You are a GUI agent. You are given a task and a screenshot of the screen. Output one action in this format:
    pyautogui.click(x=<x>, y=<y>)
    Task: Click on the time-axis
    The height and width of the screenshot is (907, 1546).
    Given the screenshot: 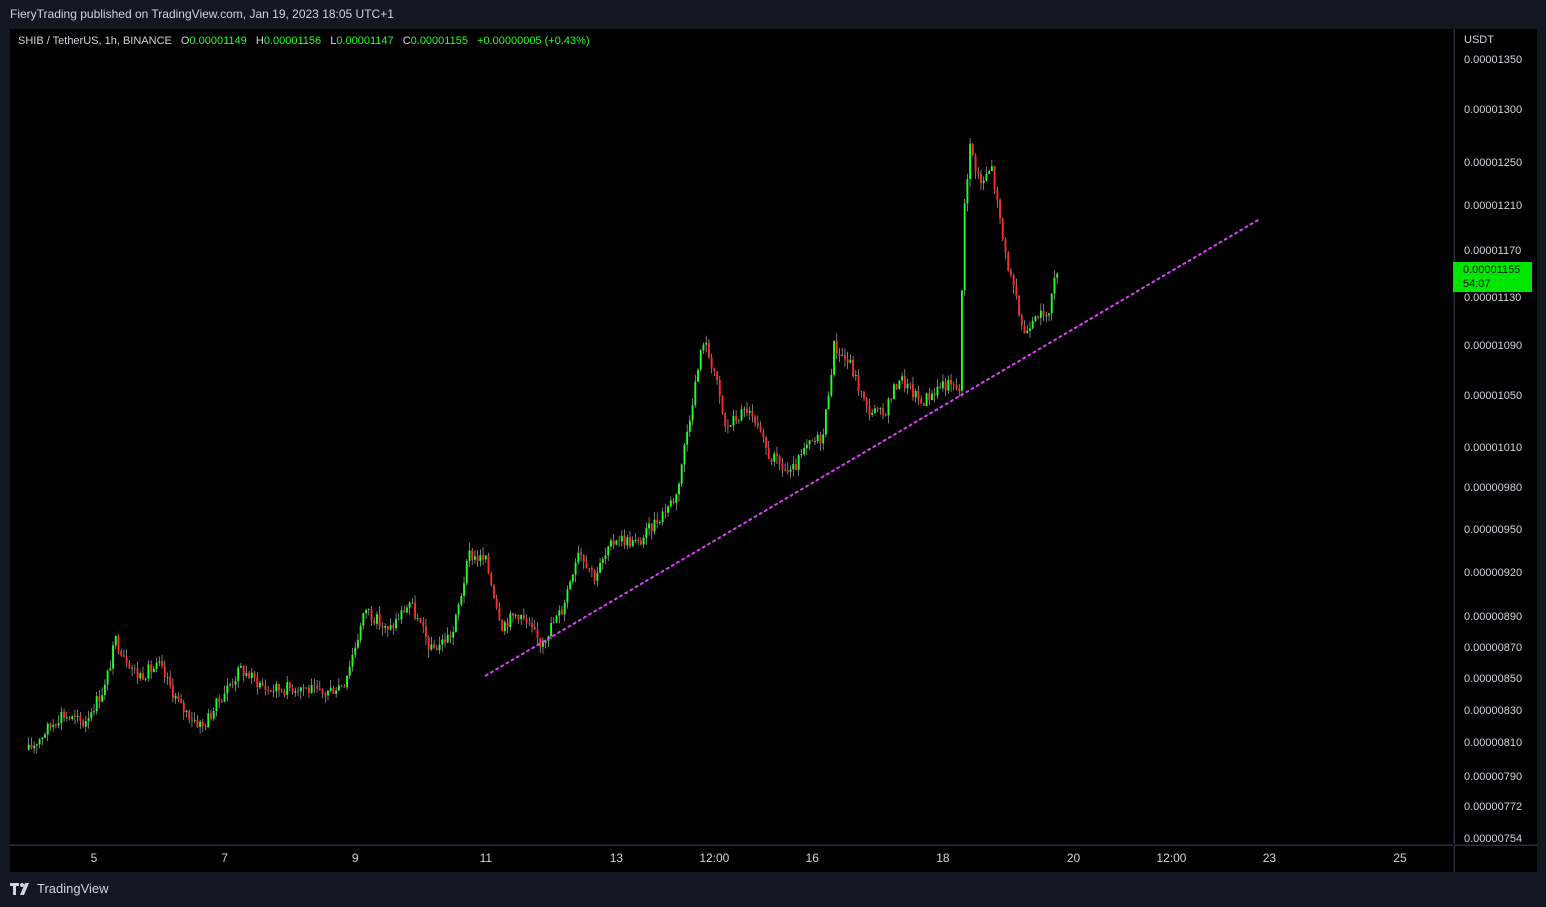 What is the action you would take?
    pyautogui.click(x=731, y=858)
    